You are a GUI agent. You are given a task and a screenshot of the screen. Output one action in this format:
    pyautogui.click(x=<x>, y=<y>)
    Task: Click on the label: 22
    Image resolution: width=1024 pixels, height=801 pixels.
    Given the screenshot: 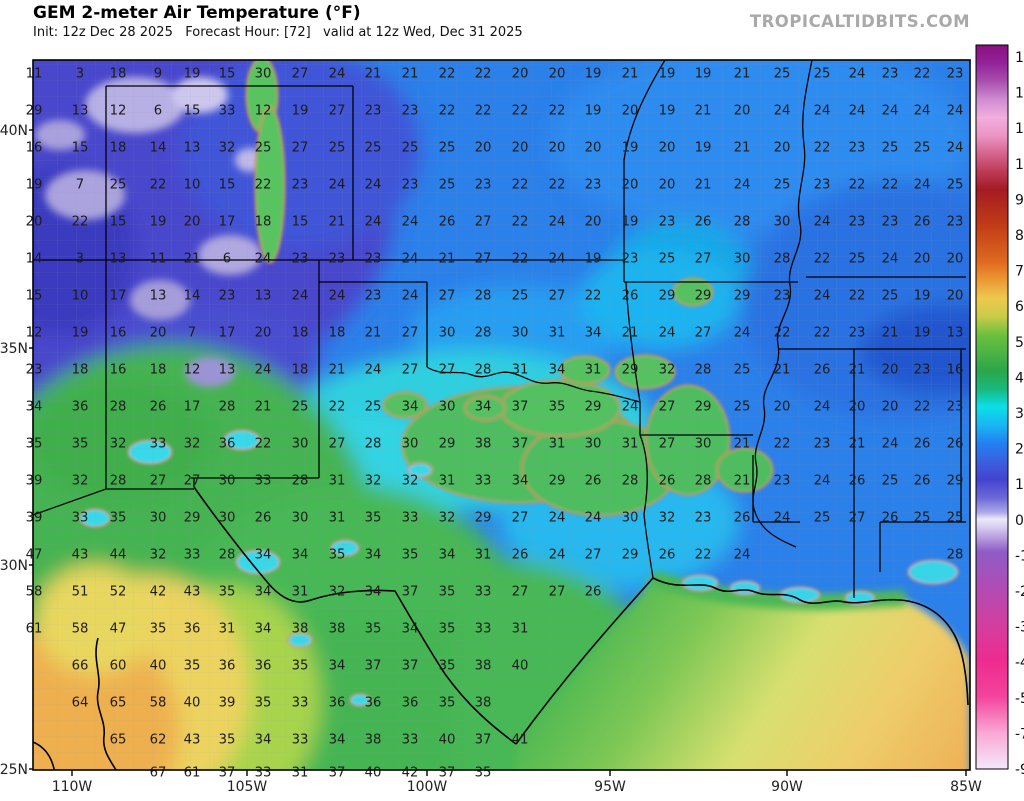 What is the action you would take?
    pyautogui.click(x=857, y=185)
    